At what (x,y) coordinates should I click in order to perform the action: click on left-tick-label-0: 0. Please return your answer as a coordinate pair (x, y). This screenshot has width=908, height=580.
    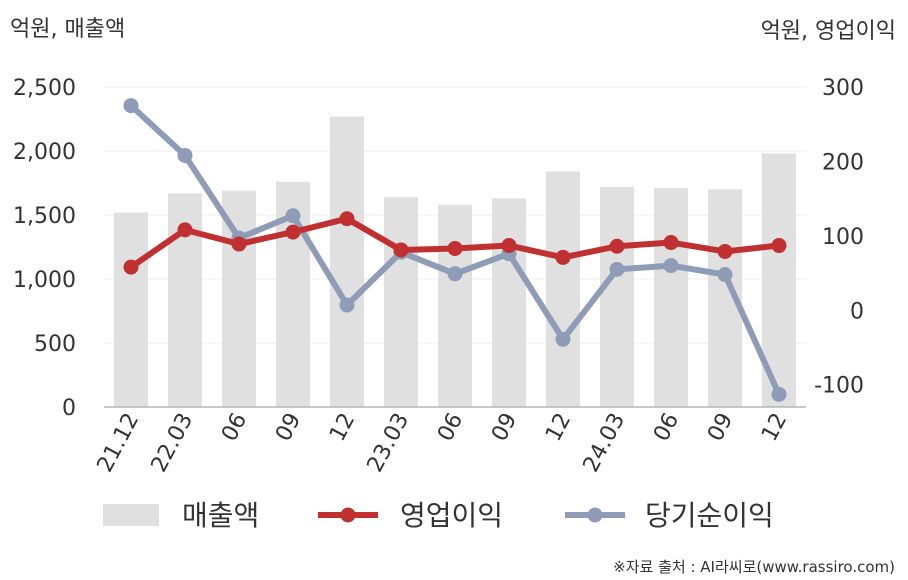
    Looking at the image, I should click on (69, 408).